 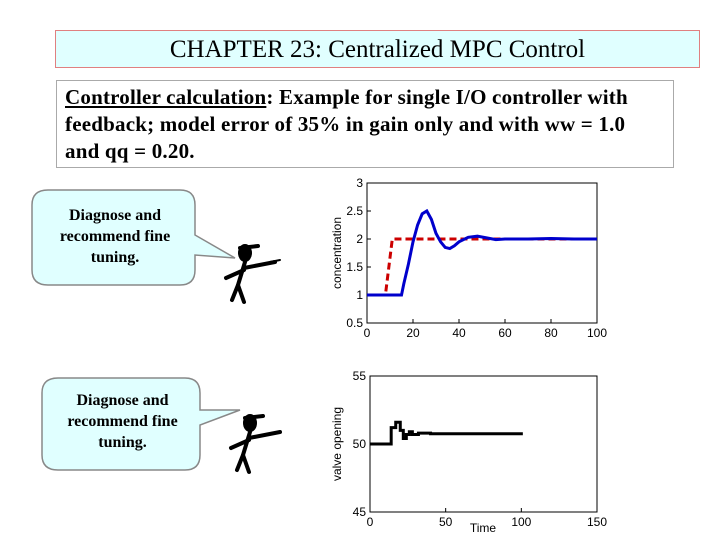 I want to click on x-tick-label: 50, so click(x=446, y=522).